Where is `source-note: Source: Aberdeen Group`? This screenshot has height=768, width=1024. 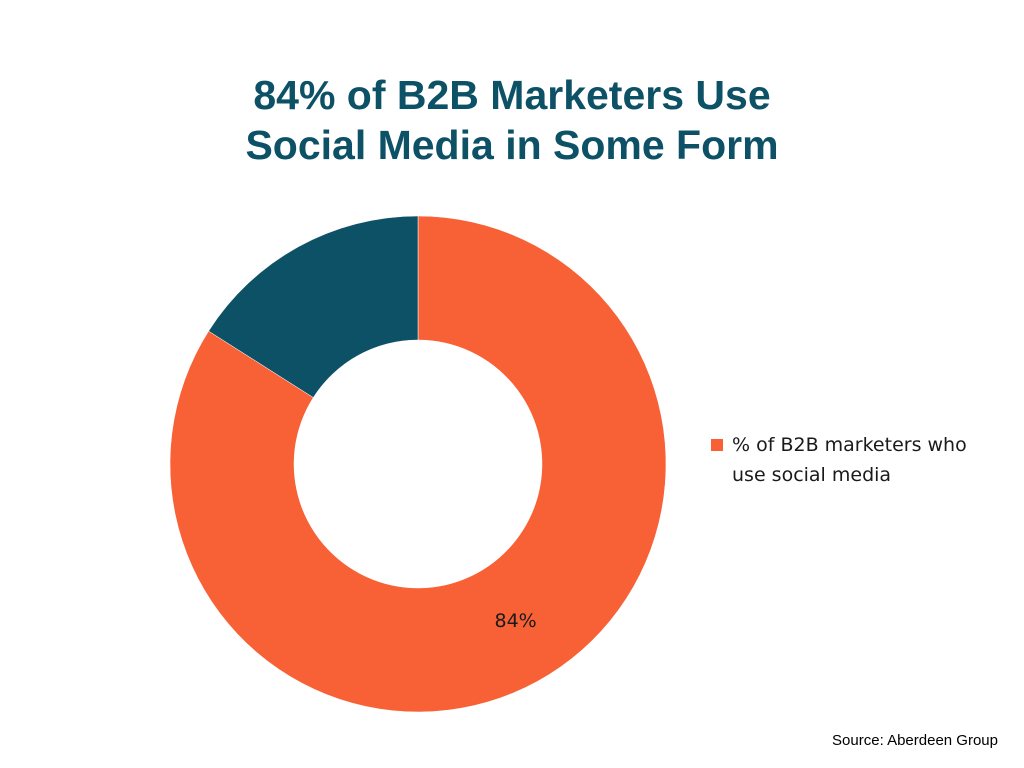
source-note: Source: Aberdeen Group is located at coordinates (915, 740).